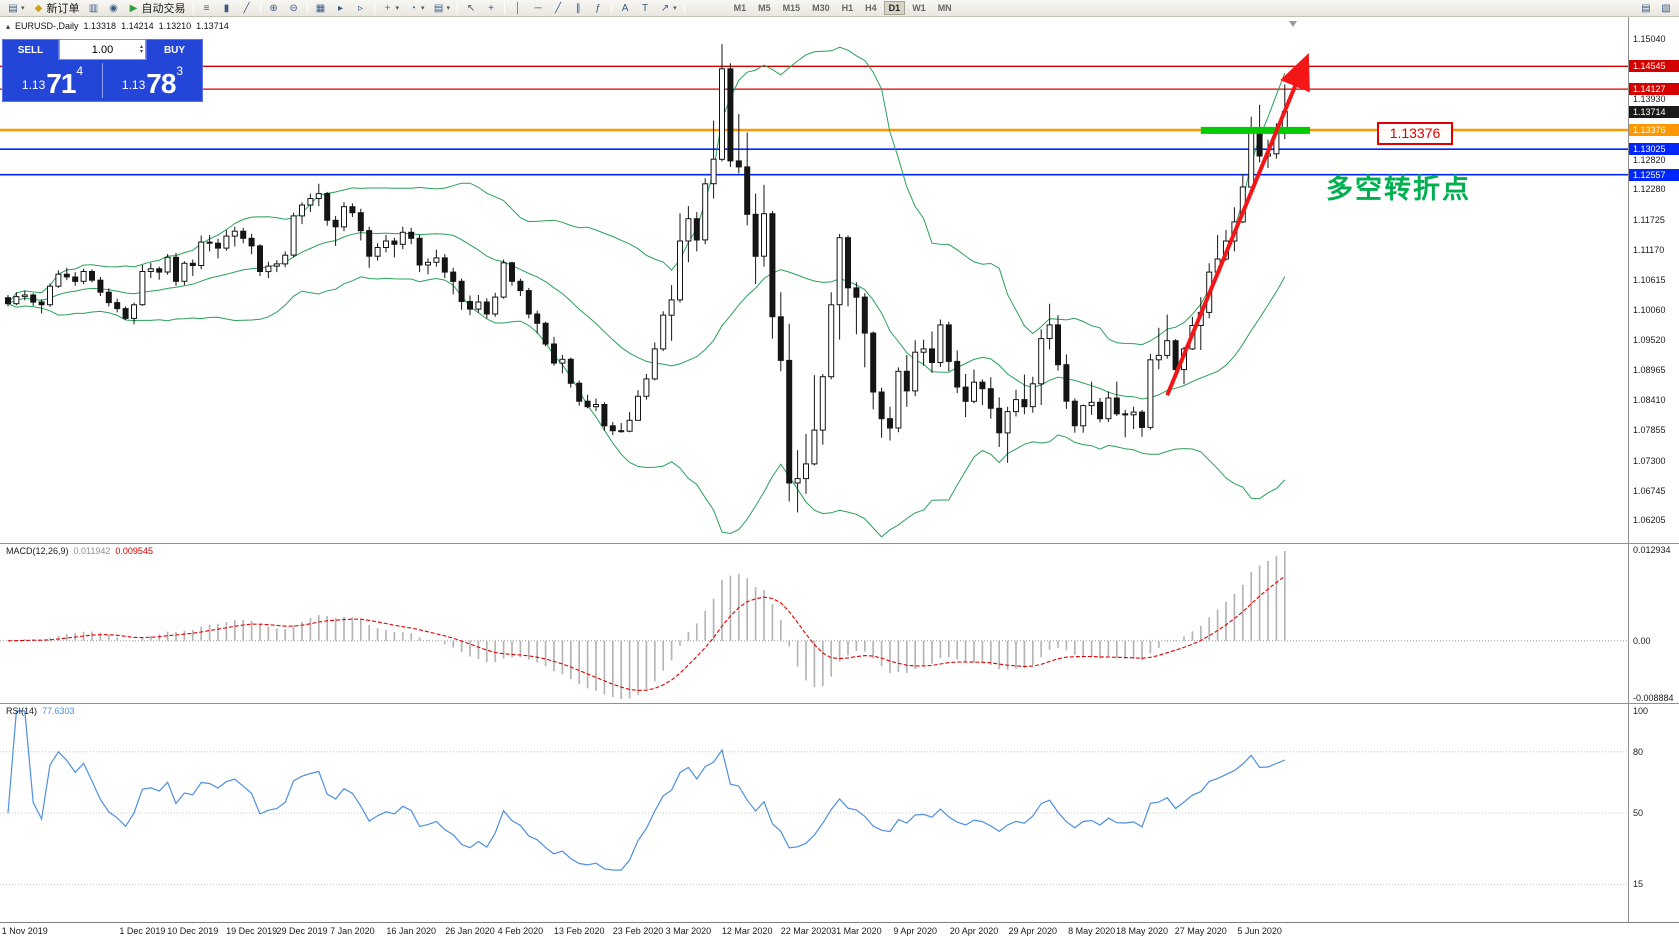  I want to click on macd-label: MACD(12,26,9) 0.011942 0.009545, so click(79, 551).